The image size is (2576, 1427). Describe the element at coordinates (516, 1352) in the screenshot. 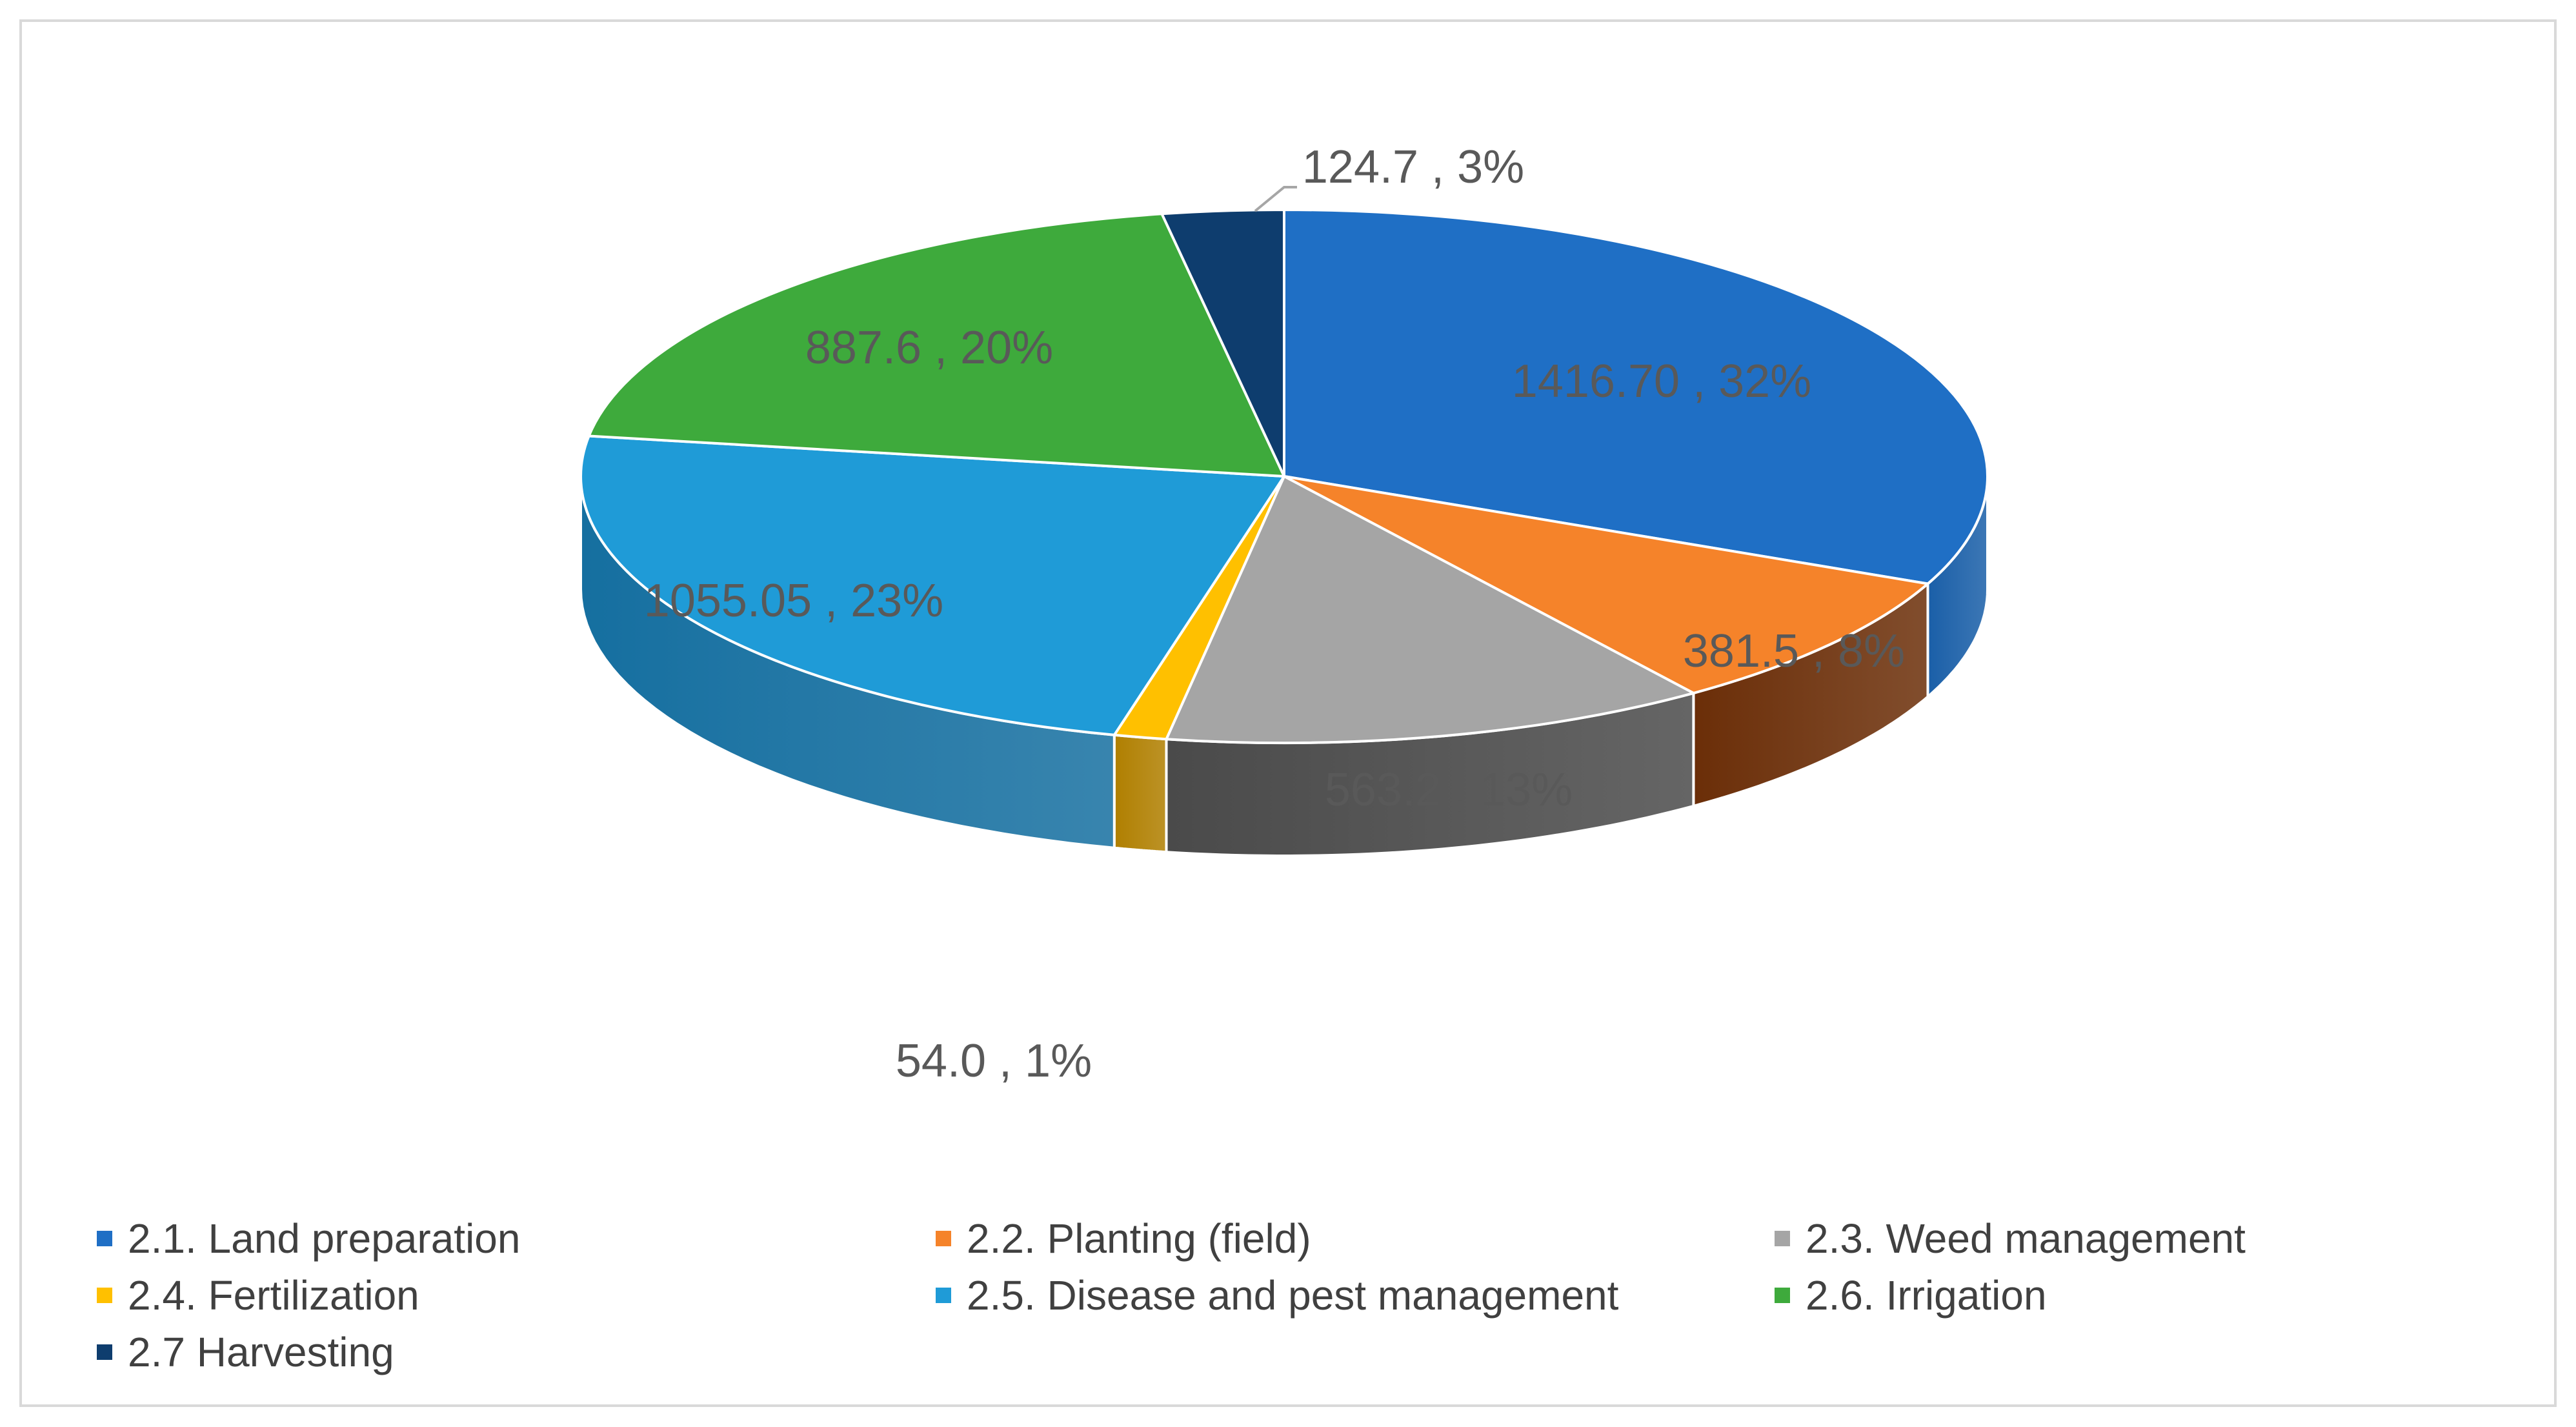

I see `legend-item-6: 2.7 Harvesting` at that location.